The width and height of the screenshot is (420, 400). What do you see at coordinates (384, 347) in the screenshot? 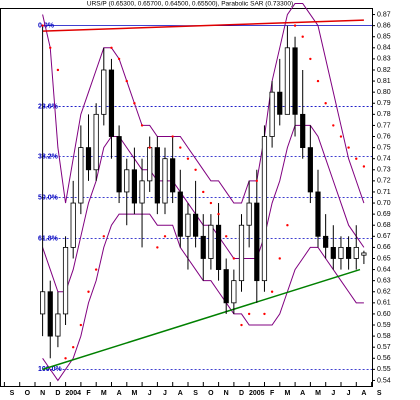
I see `y-tick-label: 0.57` at bounding box center [384, 347].